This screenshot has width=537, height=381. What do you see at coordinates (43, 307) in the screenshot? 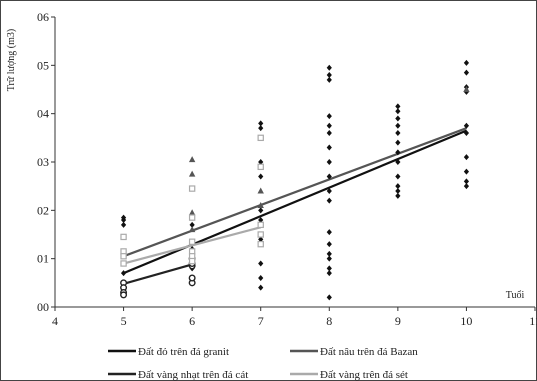
I see `y-tick-label: 00` at bounding box center [43, 307].